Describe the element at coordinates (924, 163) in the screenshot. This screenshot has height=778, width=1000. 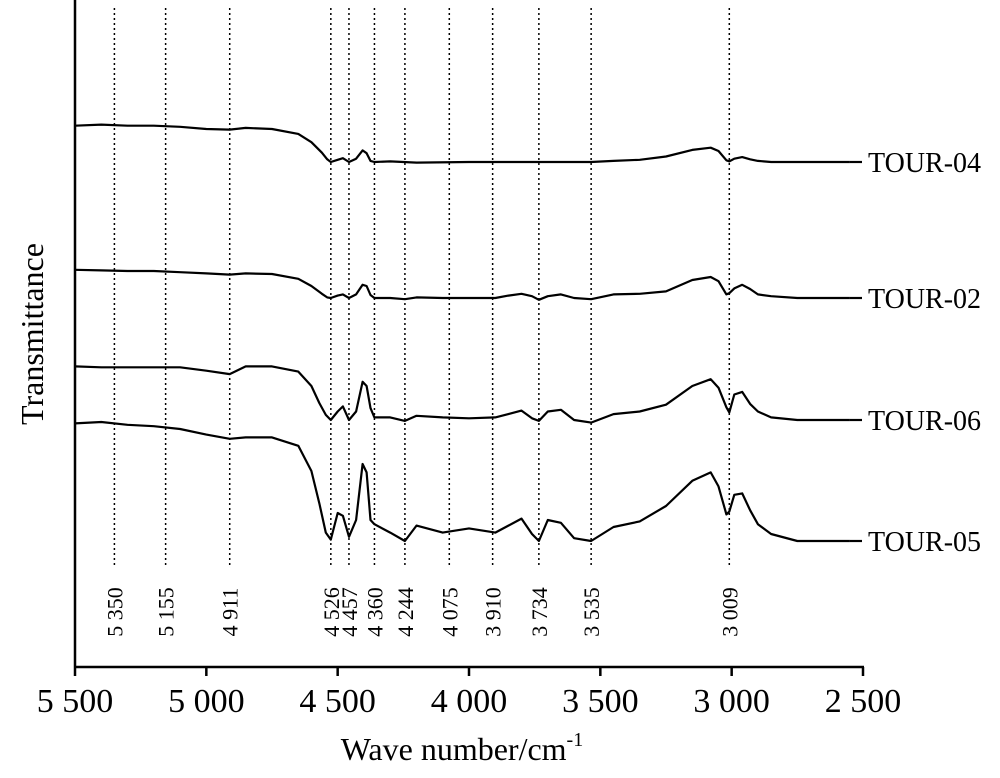
I see `series-label: TOUR-04` at that location.